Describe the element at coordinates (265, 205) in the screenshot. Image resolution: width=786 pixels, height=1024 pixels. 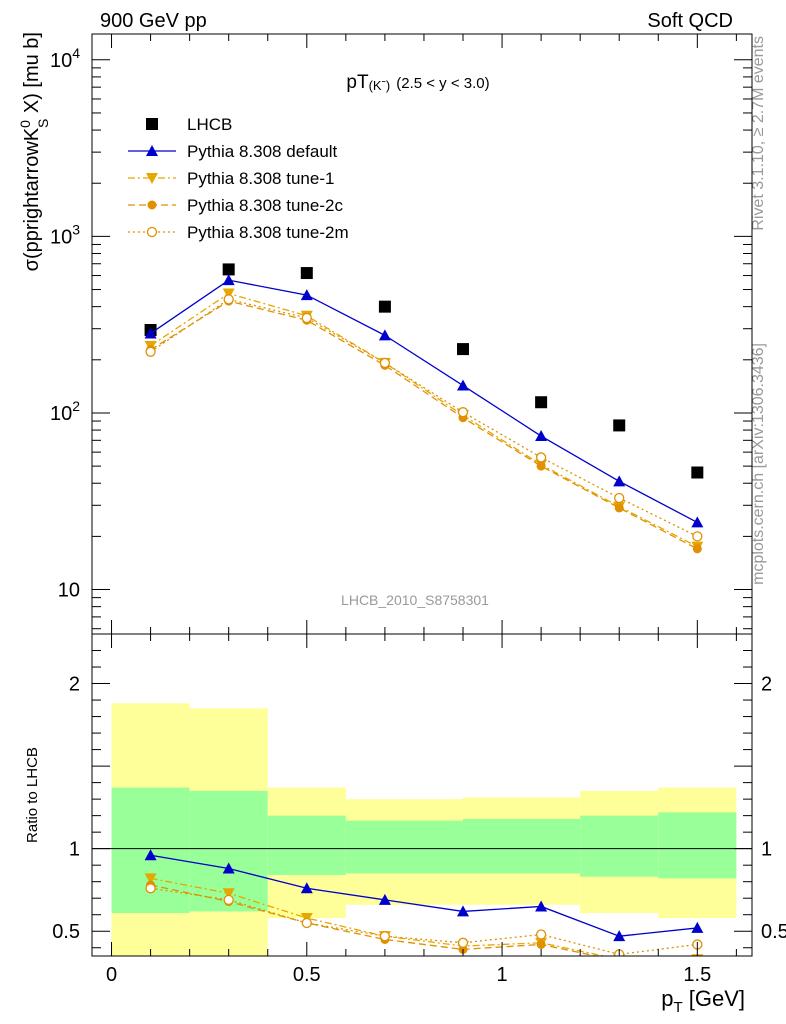
I see `legend-label-3: Pythia 8.308 tune-2c` at that location.